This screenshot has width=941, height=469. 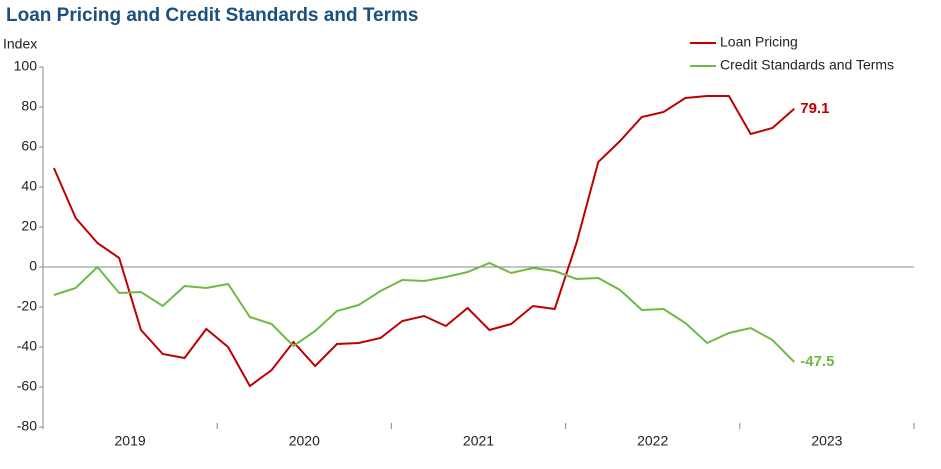 I want to click on y-axis-label: Index, so click(x=20, y=44).